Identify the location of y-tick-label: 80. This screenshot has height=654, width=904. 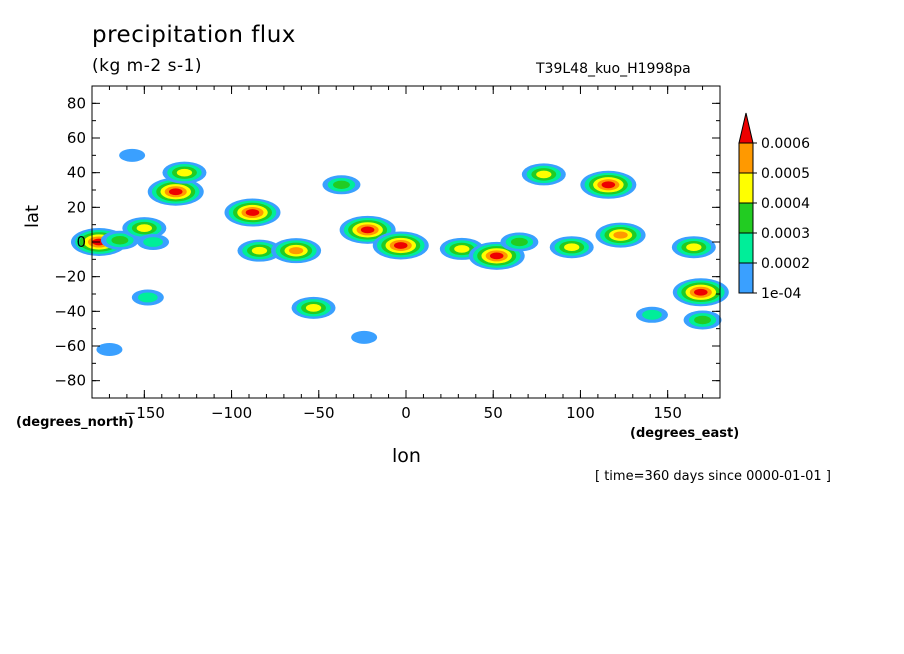
(76, 103).